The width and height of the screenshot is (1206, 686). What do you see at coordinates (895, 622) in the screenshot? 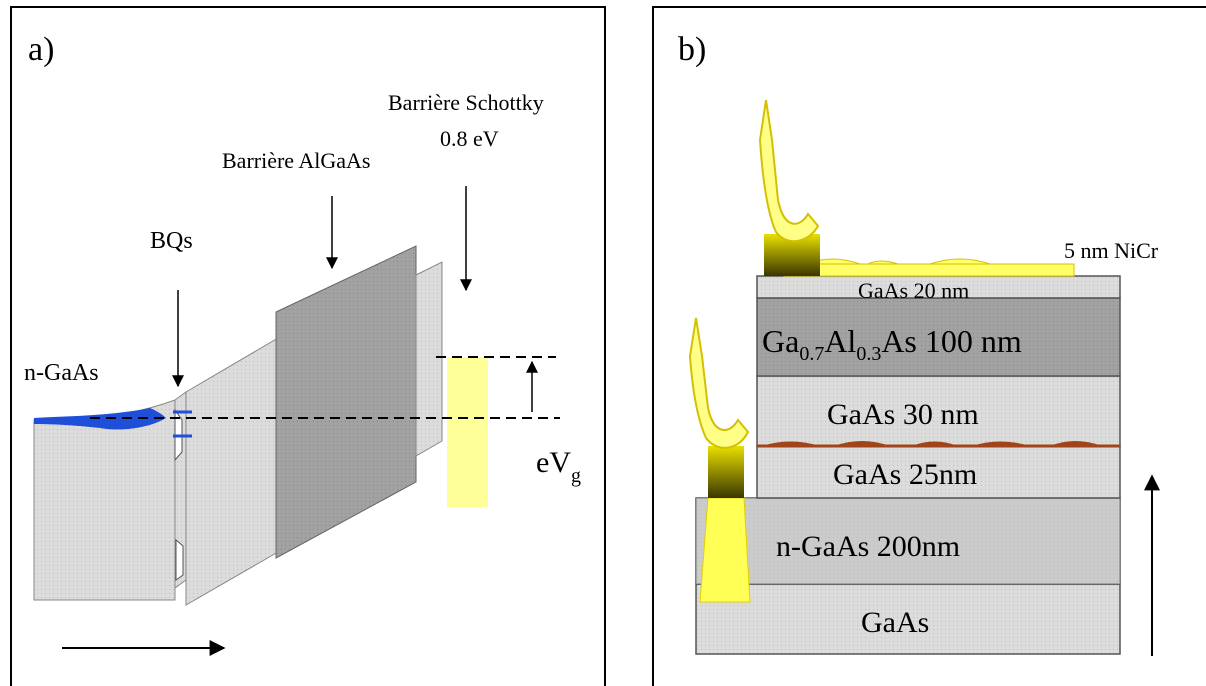
I see `substrate-label: GaAs` at bounding box center [895, 622].